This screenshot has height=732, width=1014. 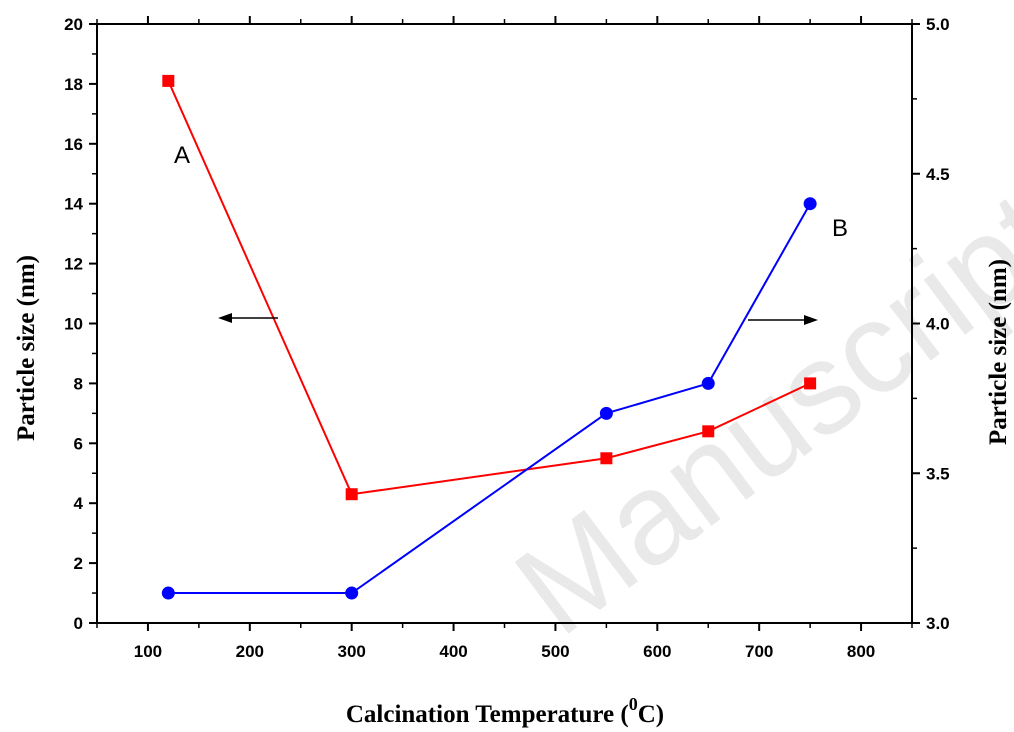 What do you see at coordinates (783, 320) in the screenshot?
I see `right-axis-arrow` at bounding box center [783, 320].